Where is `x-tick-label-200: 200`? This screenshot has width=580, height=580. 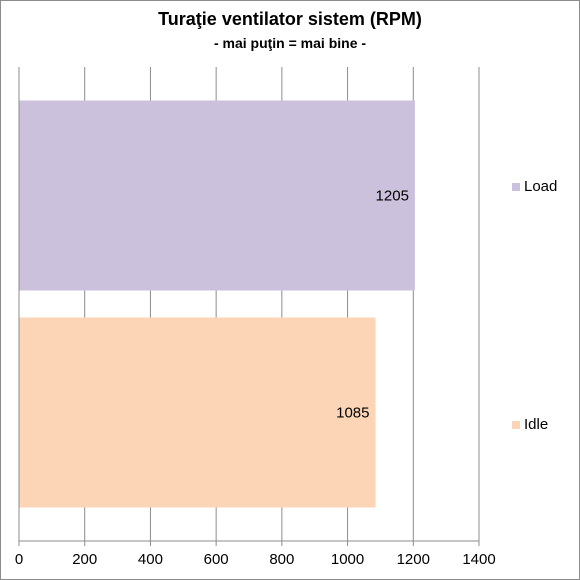
x-tick-label-200: 200 is located at coordinates (84, 559).